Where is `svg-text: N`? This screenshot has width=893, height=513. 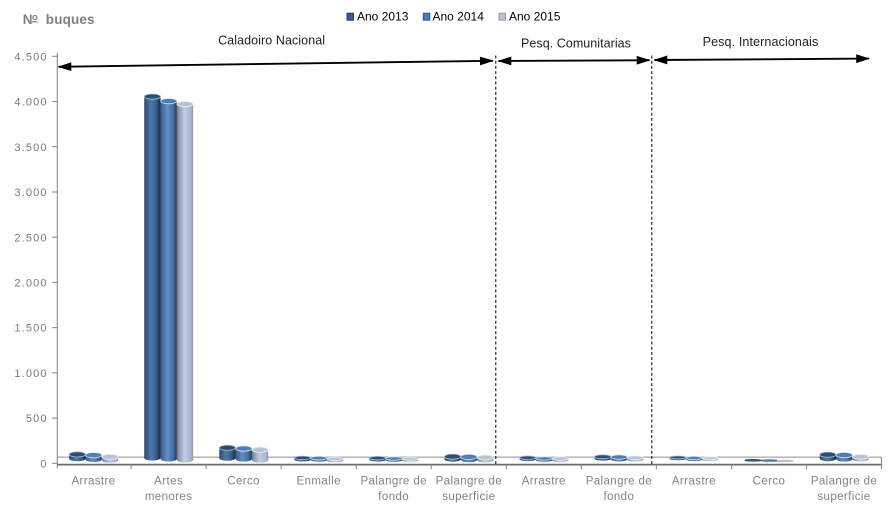 svg-text: N is located at coordinates (28, 19).